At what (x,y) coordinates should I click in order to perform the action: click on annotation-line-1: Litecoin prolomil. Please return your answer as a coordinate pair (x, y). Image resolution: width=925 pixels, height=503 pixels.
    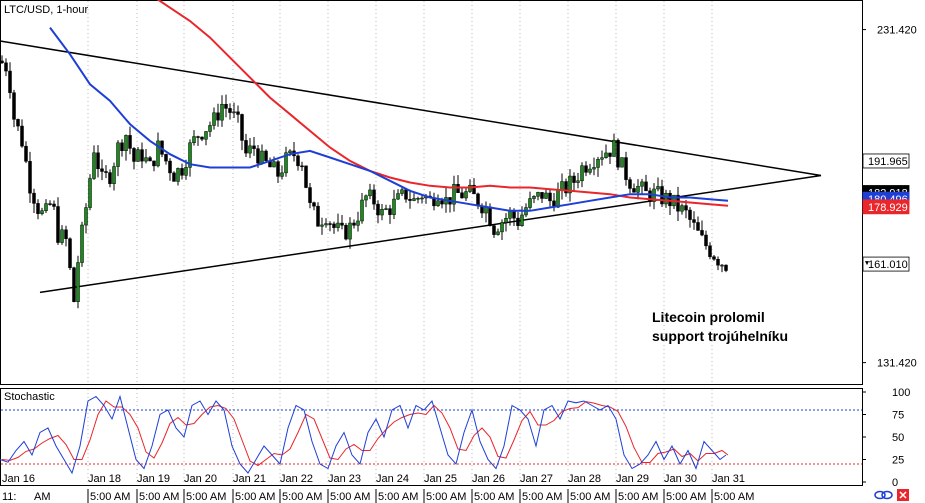
    Looking at the image, I should click on (708, 317).